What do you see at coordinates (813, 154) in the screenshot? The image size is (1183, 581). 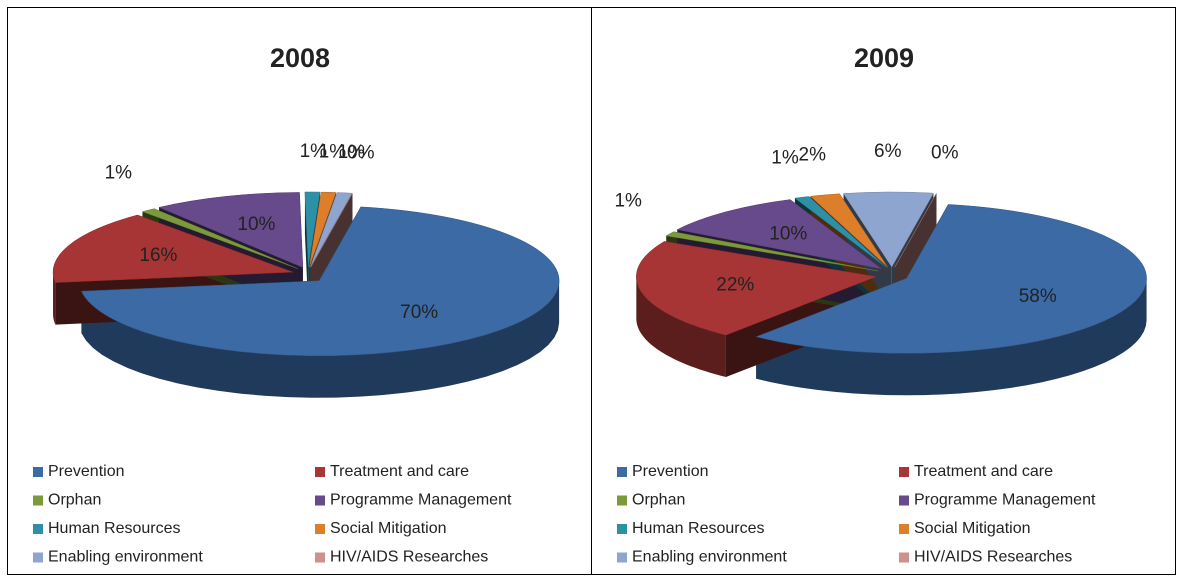 I see `data-label: 2%` at bounding box center [813, 154].